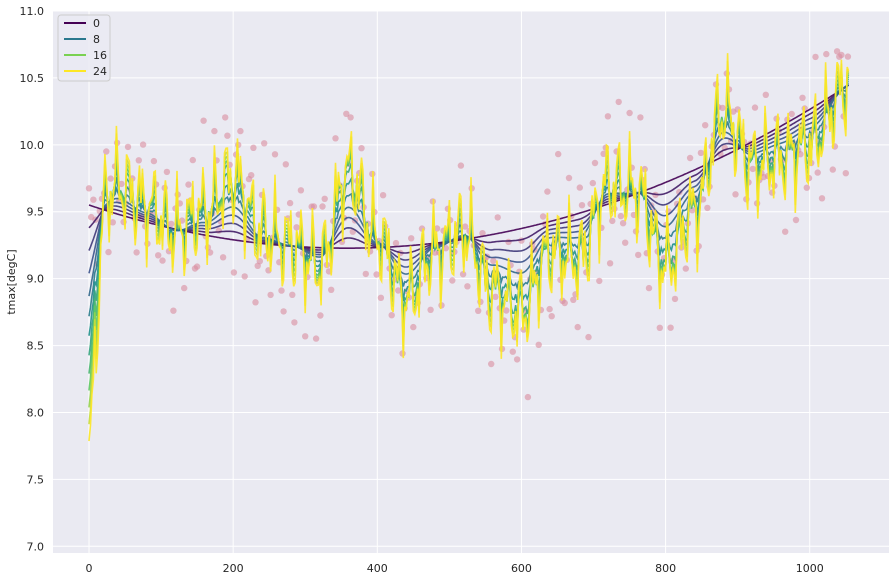 This screenshot has width=896, height=580. Describe the element at coordinates (96, 39) in the screenshot. I see `legend-label: 8` at that location.